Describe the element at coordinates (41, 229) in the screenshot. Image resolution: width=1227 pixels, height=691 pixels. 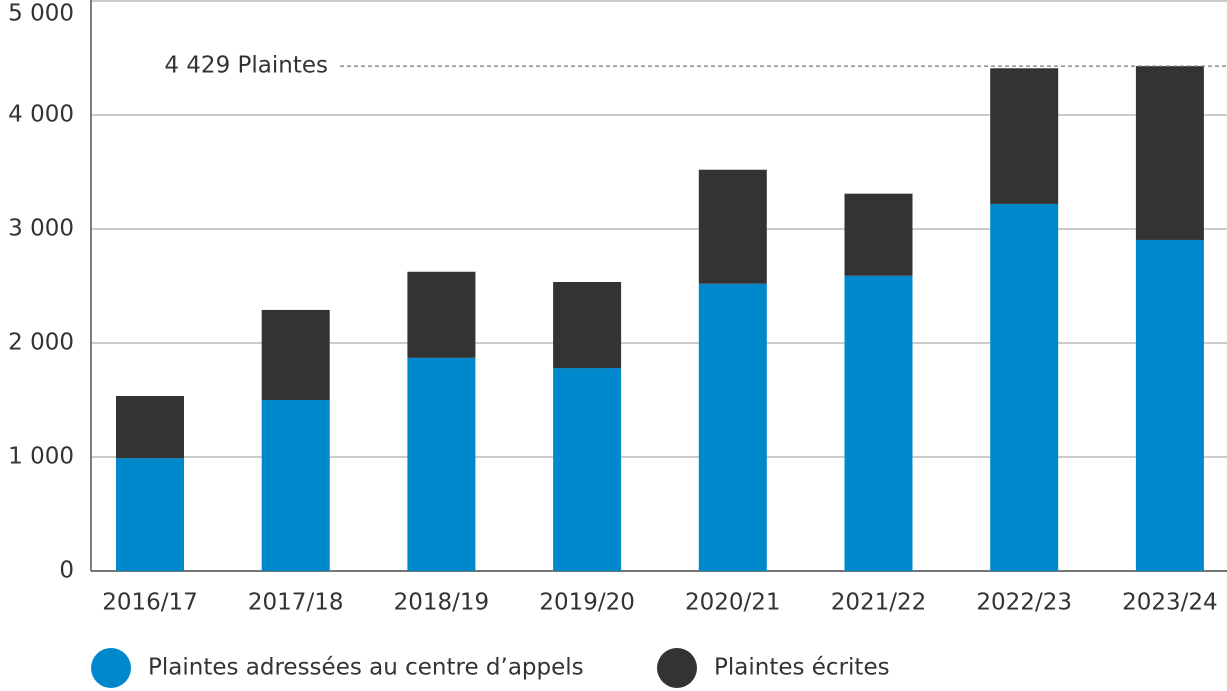
I see `y-tick-label: 3 000` at that location.